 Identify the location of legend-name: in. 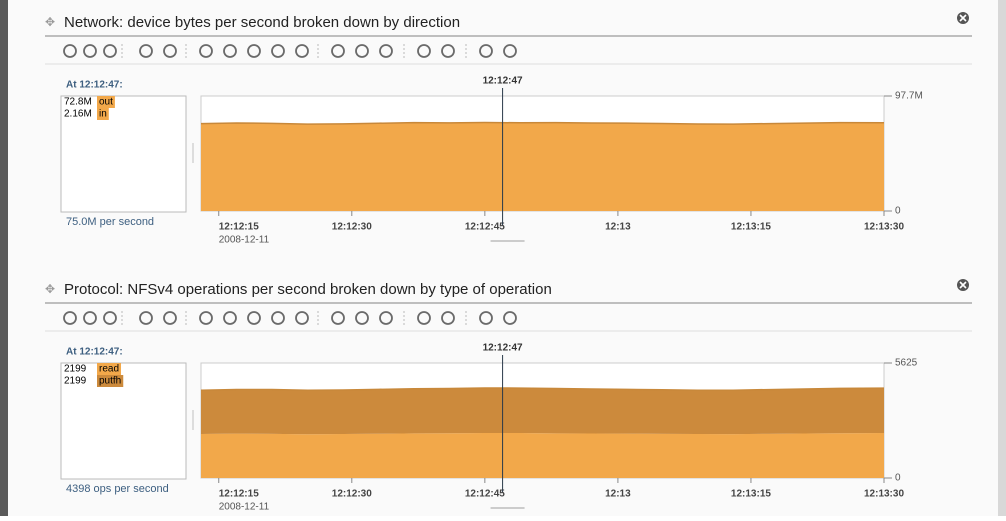
(103, 114).